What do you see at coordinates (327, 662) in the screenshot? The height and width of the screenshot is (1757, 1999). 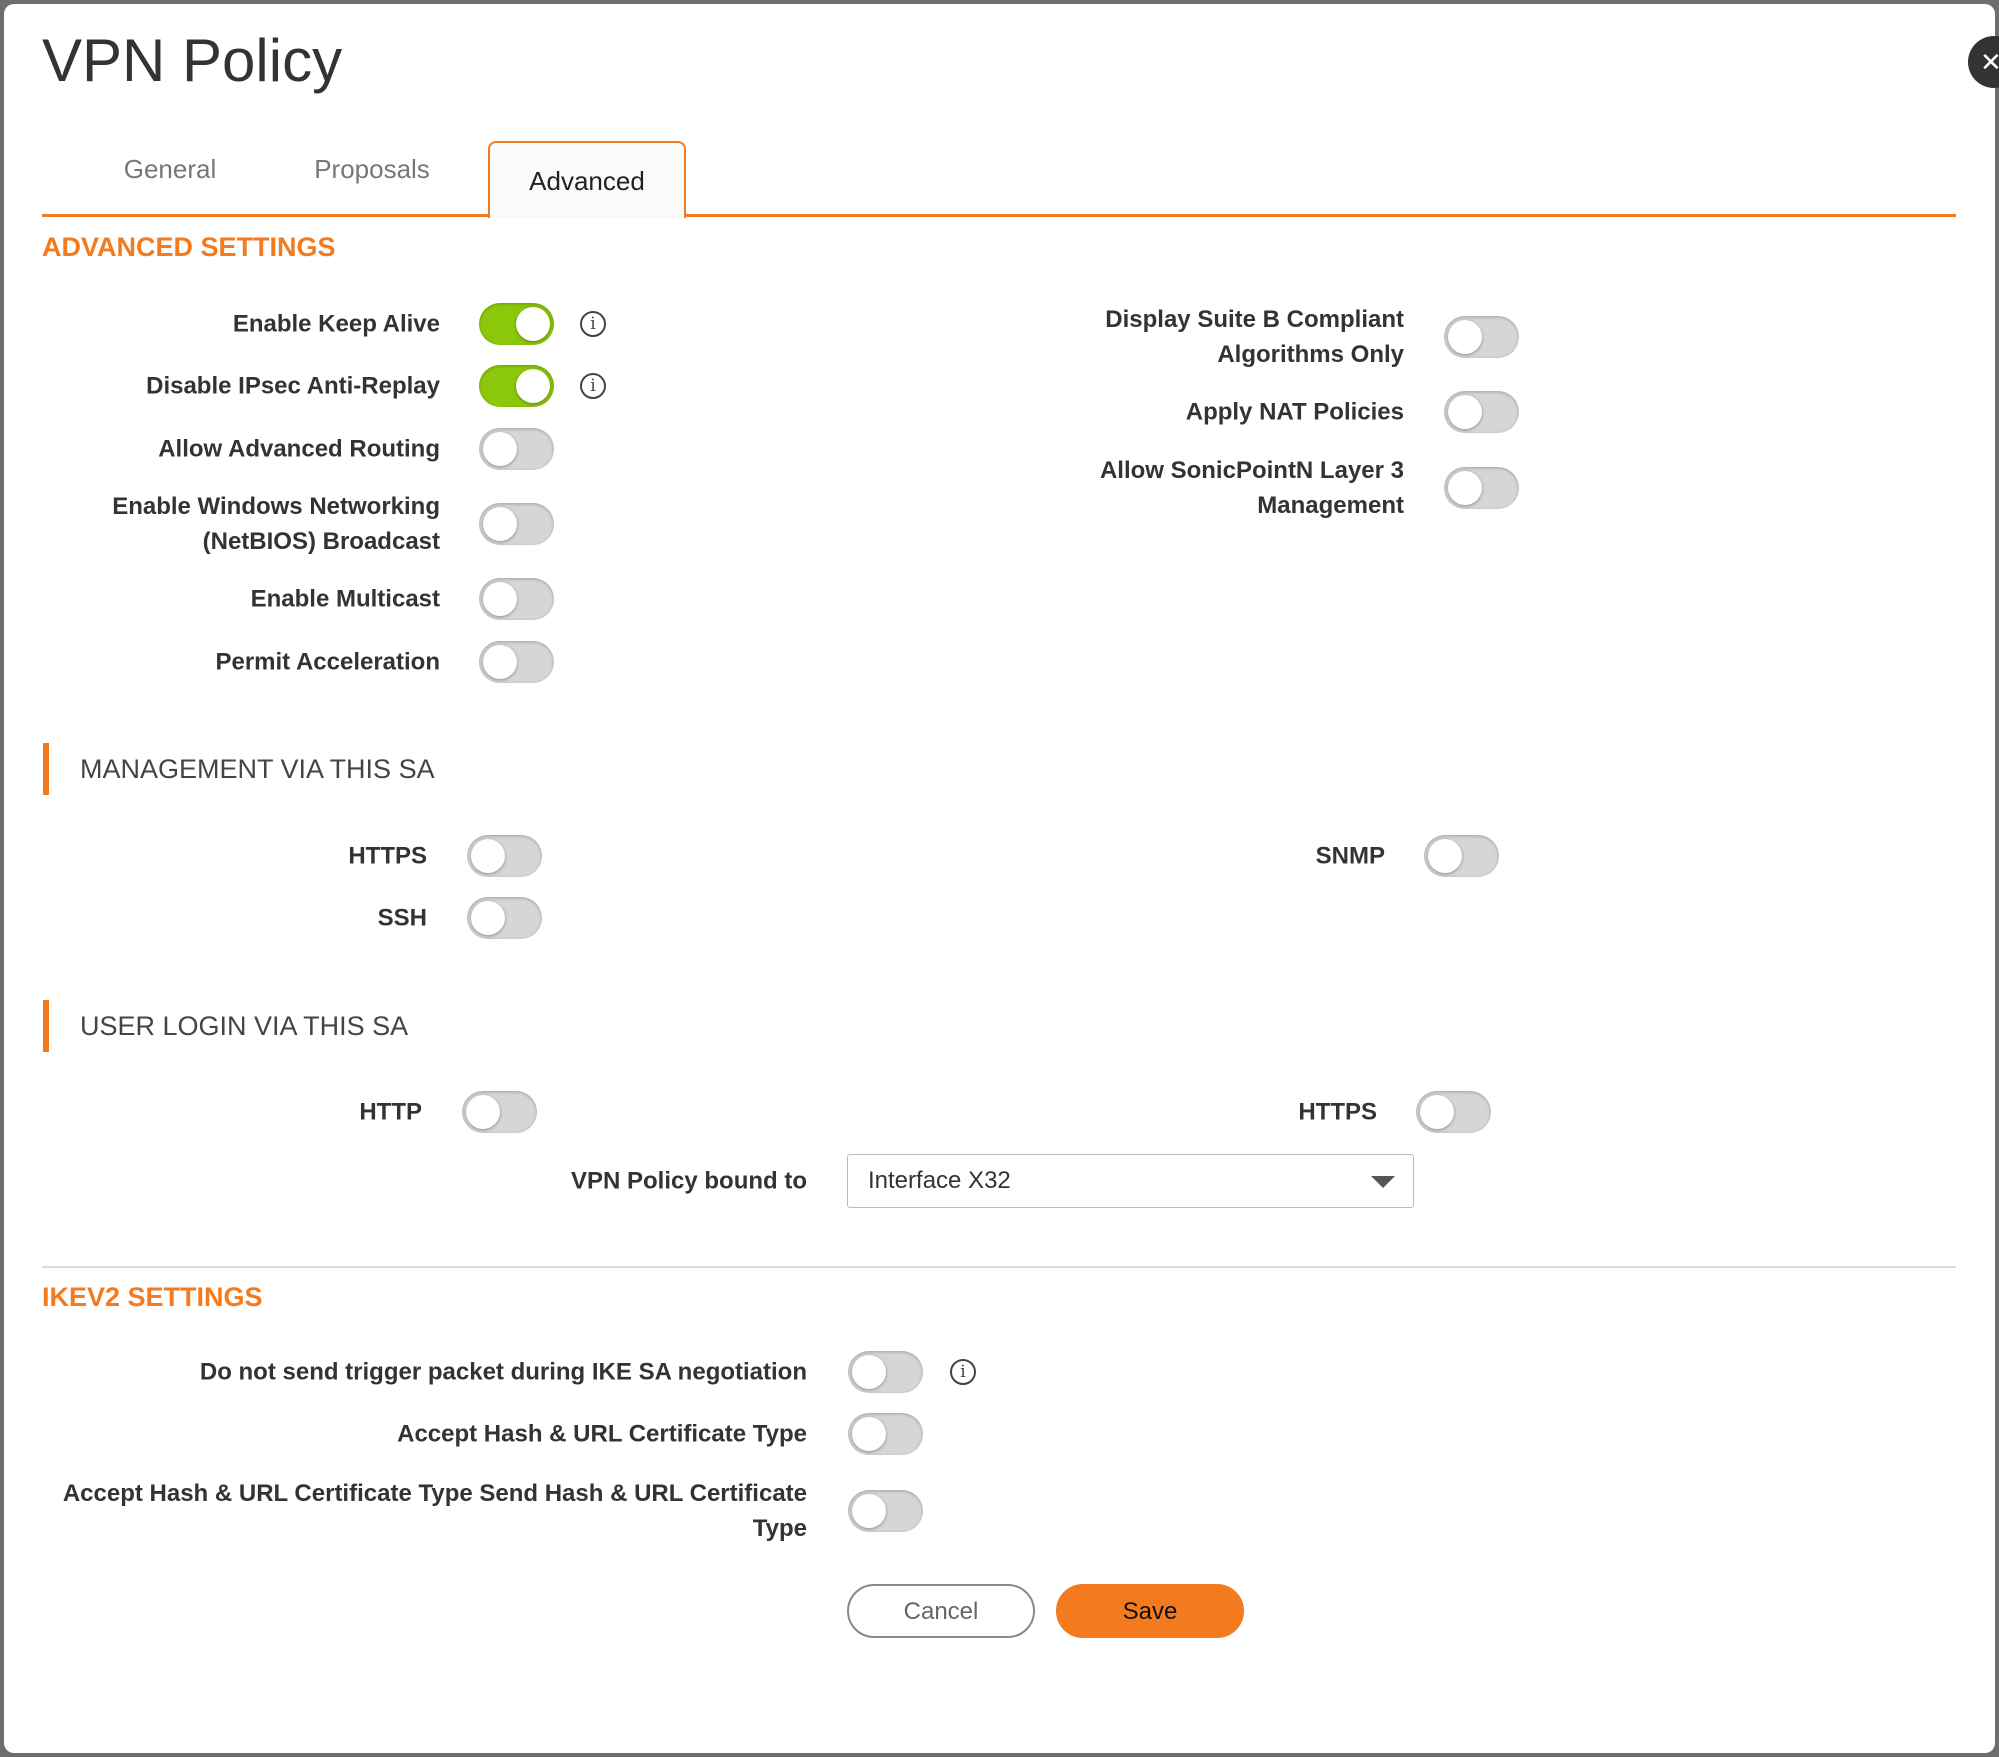 I see `label-permit-acceleration: Permit Acceleration` at bounding box center [327, 662].